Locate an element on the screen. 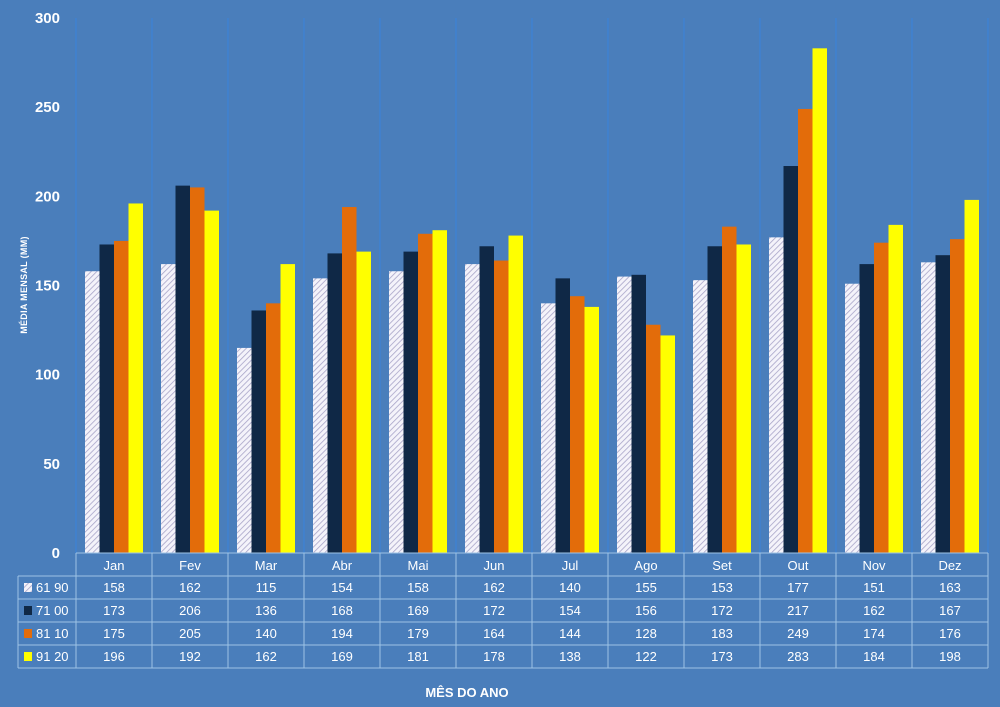 The height and width of the screenshot is (707, 1000). table-cell: 173 is located at coordinates (722, 656).